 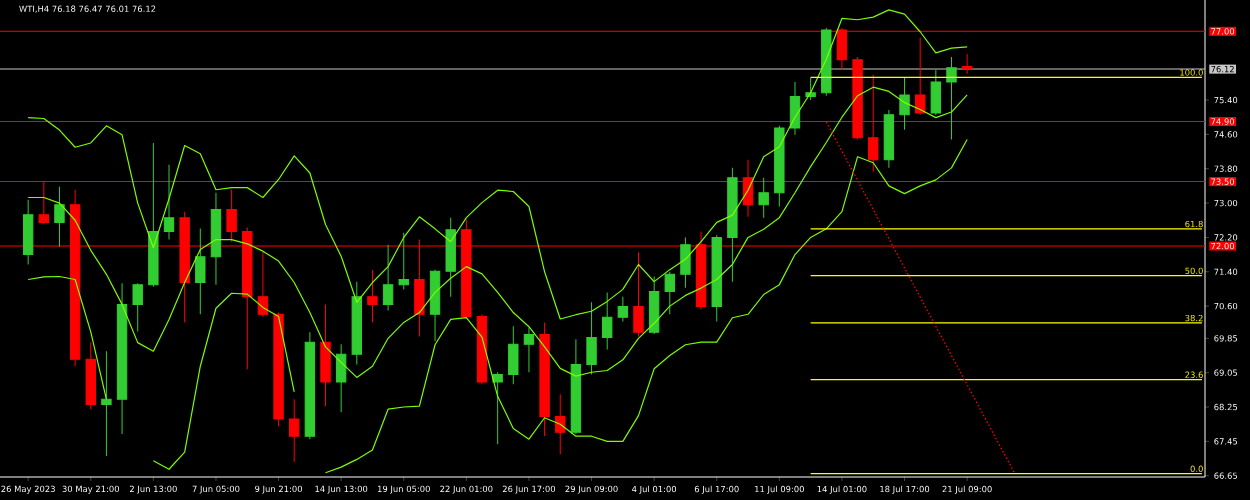 What do you see at coordinates (1226, 271) in the screenshot?
I see `y-tick-label: 71.40` at bounding box center [1226, 271].